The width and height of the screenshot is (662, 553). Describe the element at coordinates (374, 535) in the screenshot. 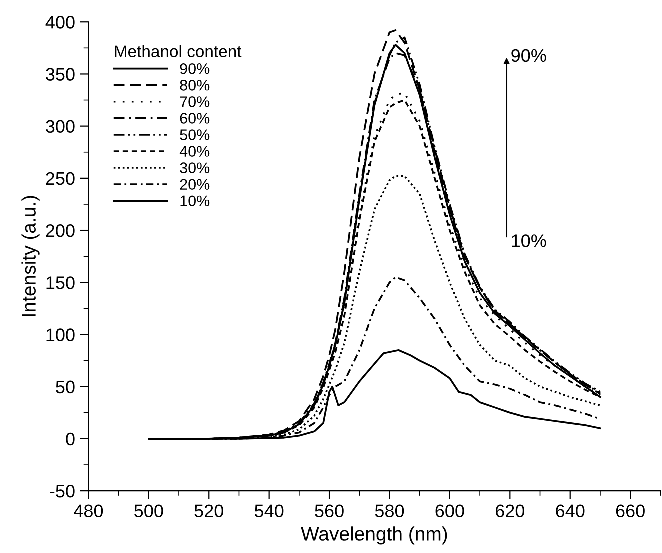

I see `x-axis-title: Wavelength (nm)` at that location.